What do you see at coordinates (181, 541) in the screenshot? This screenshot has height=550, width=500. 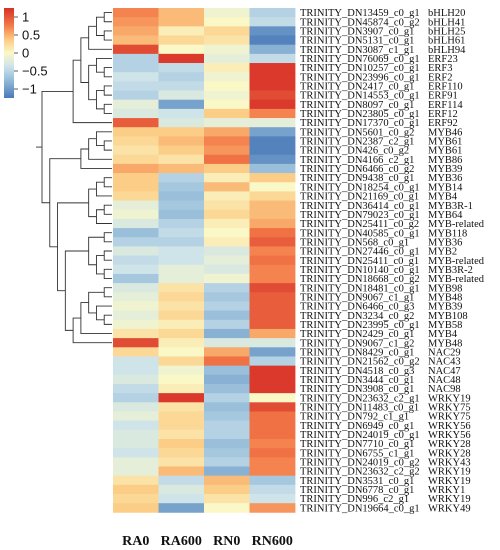 I see `column-label: RA600` at bounding box center [181, 541].